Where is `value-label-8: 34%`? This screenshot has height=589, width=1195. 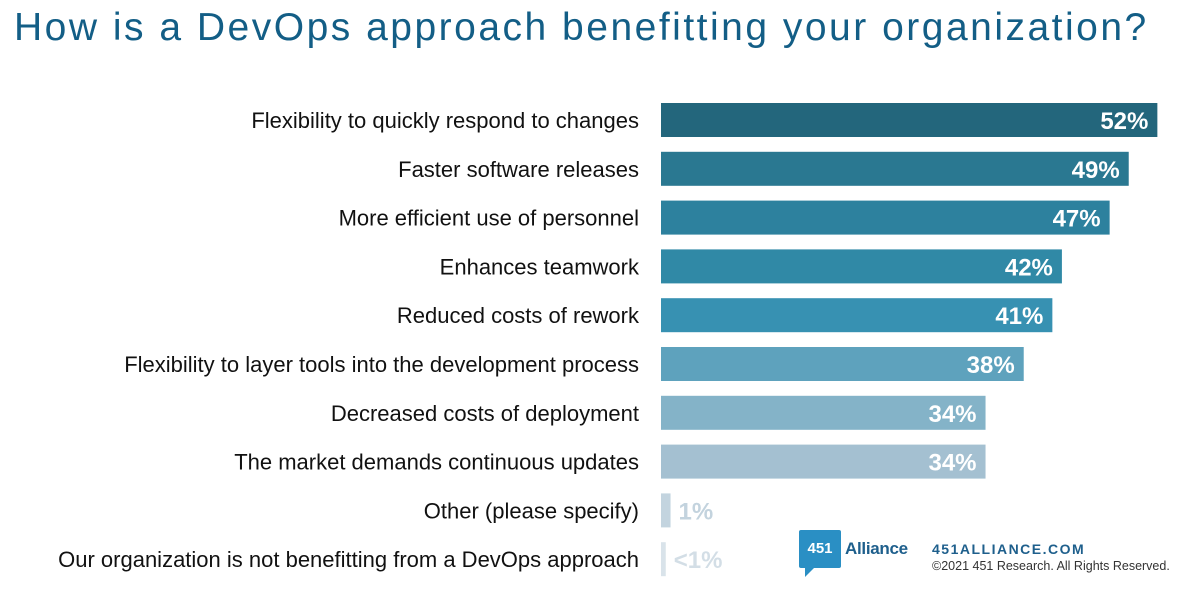
value-label-8: 34% is located at coordinates (952, 463).